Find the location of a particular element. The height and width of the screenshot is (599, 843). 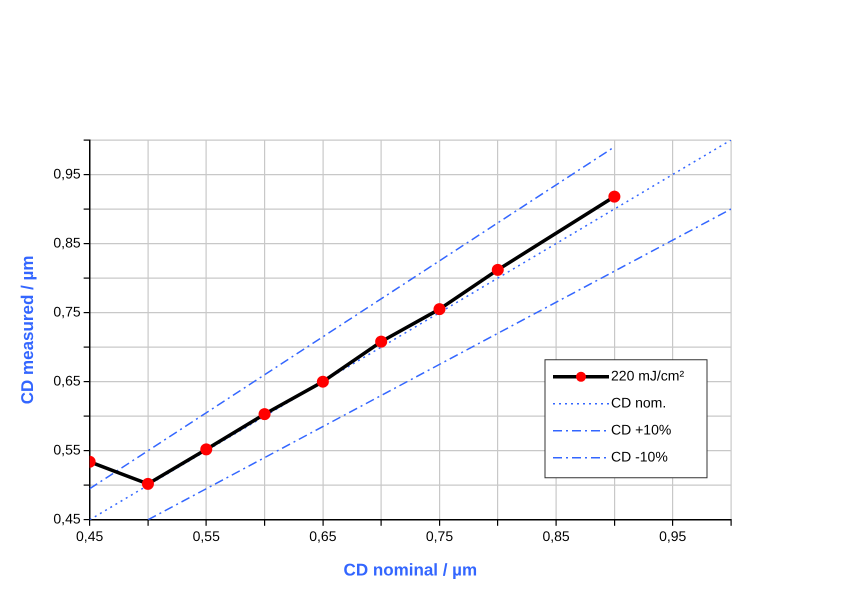

y-tick-label: 0,45 is located at coordinates (67, 518).